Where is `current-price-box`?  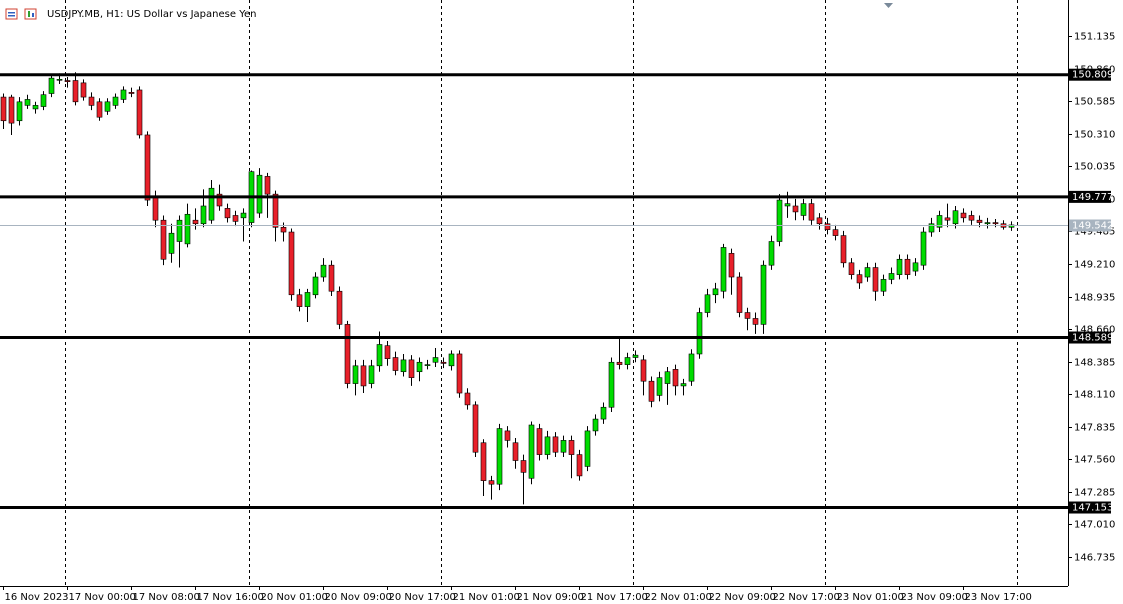
current-price-box is located at coordinates (1090, 225).